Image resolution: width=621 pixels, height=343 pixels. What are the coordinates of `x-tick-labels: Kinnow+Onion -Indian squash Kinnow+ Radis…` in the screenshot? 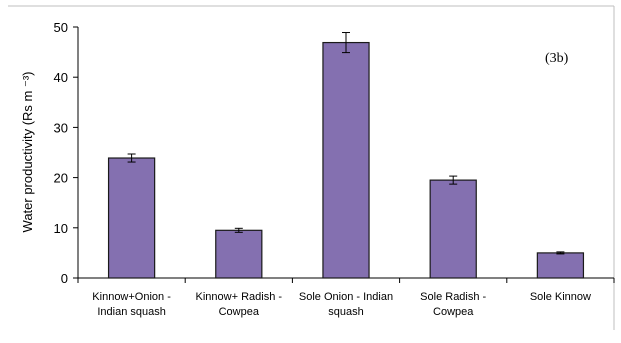 It's located at (341, 304).